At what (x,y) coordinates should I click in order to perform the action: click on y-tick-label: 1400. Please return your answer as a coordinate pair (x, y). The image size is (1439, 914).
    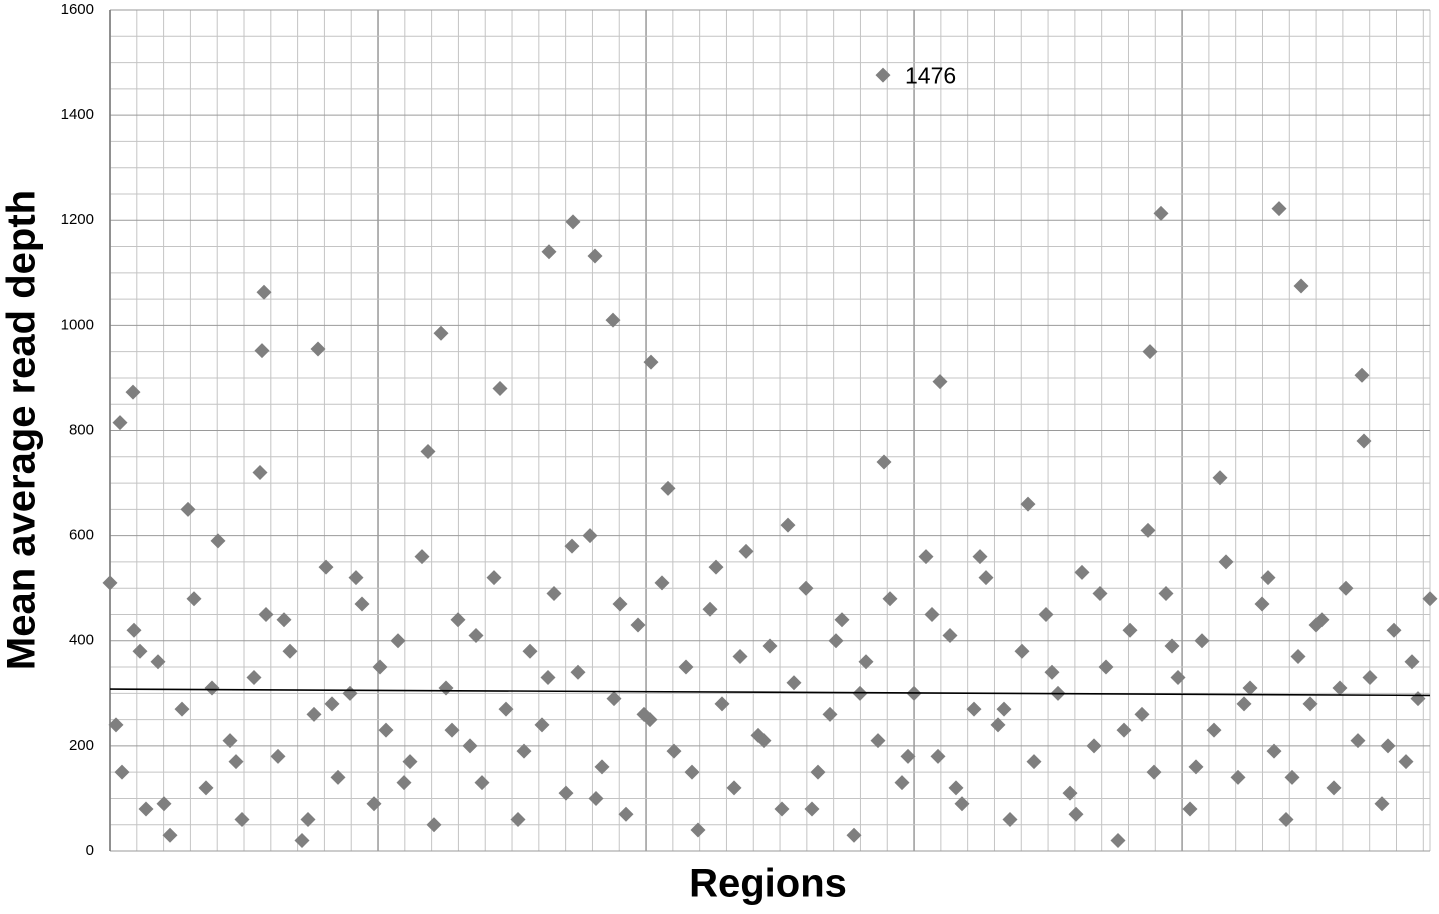
    Looking at the image, I should click on (77, 114).